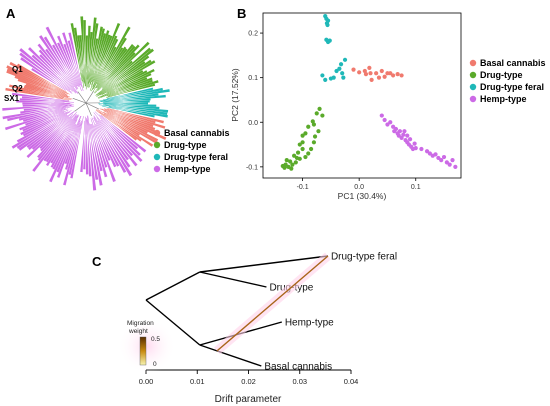 Image resolution: width=550 pixels, height=406 pixels. I want to click on pca-axes: -0.1 0.0 0.1 -0.1 0.0 0.1 0.2, so click(333, 111).